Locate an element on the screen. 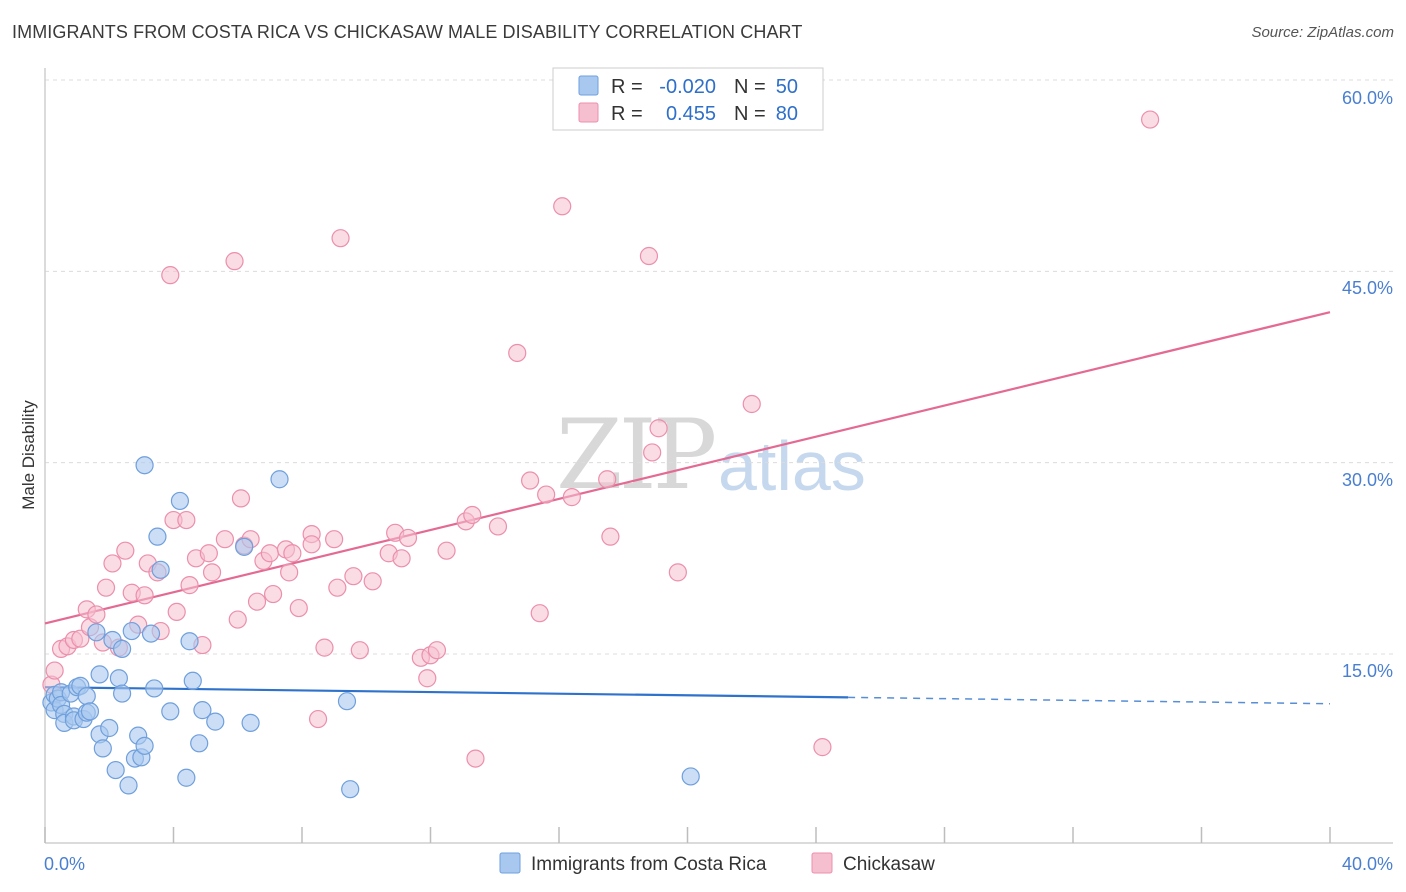 The height and width of the screenshot is (892, 1406). costa-rica-trend-line is located at coordinates (446, 692).